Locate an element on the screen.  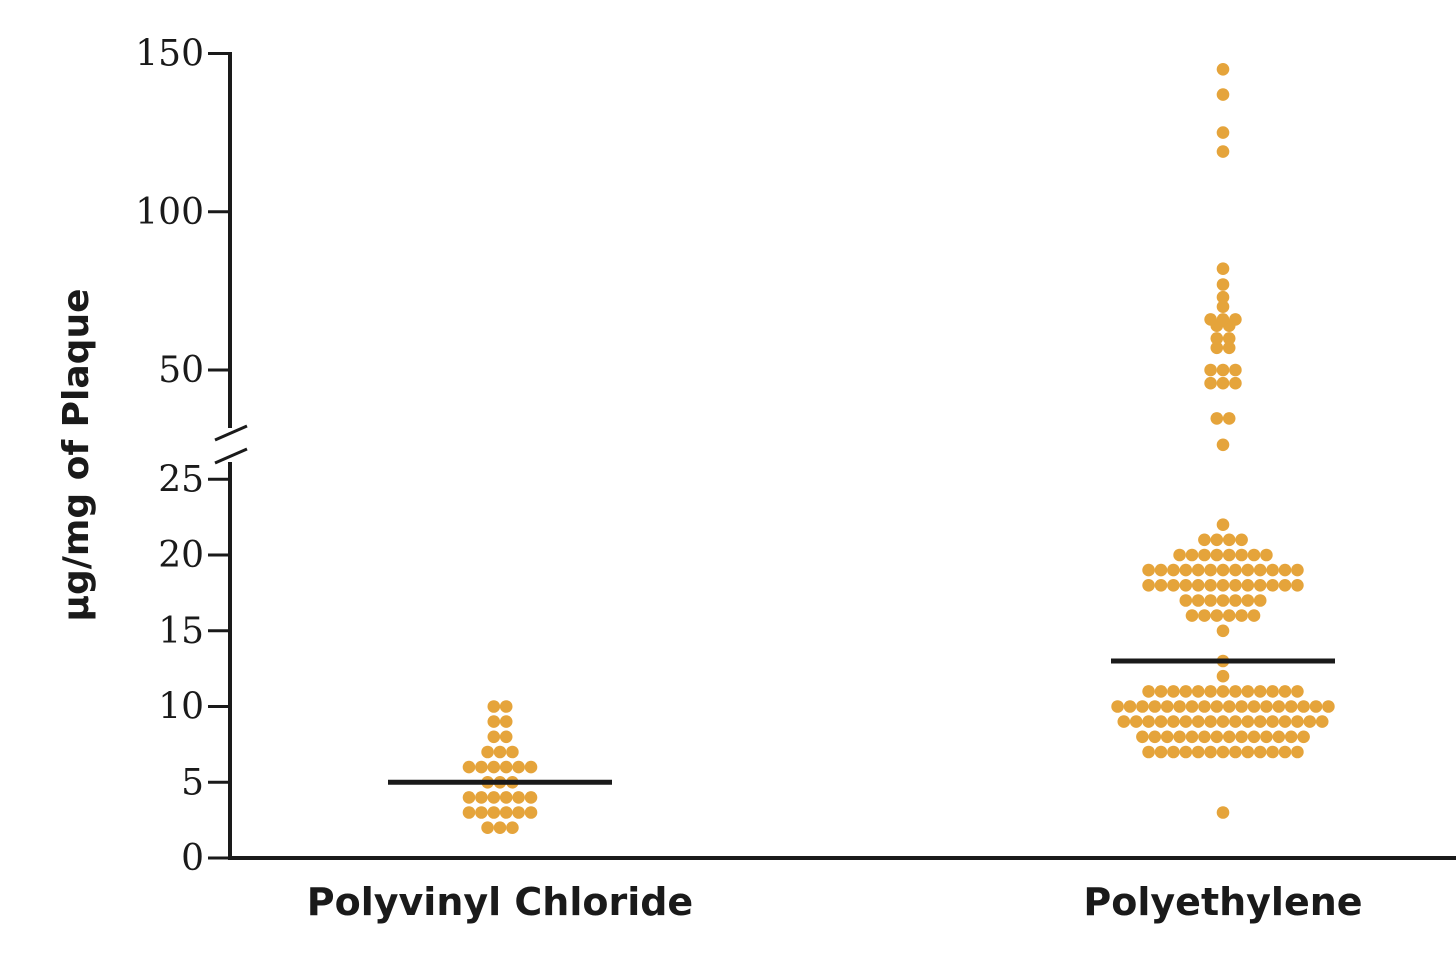
y-tick-label: 5 is located at coordinates (192, 782).